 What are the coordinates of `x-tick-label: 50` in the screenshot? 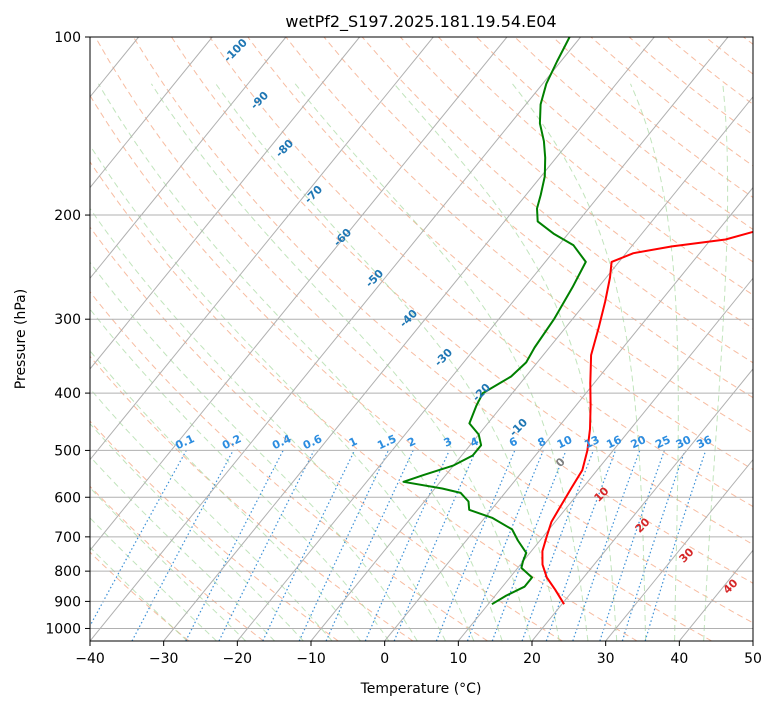 It's located at (753, 659).